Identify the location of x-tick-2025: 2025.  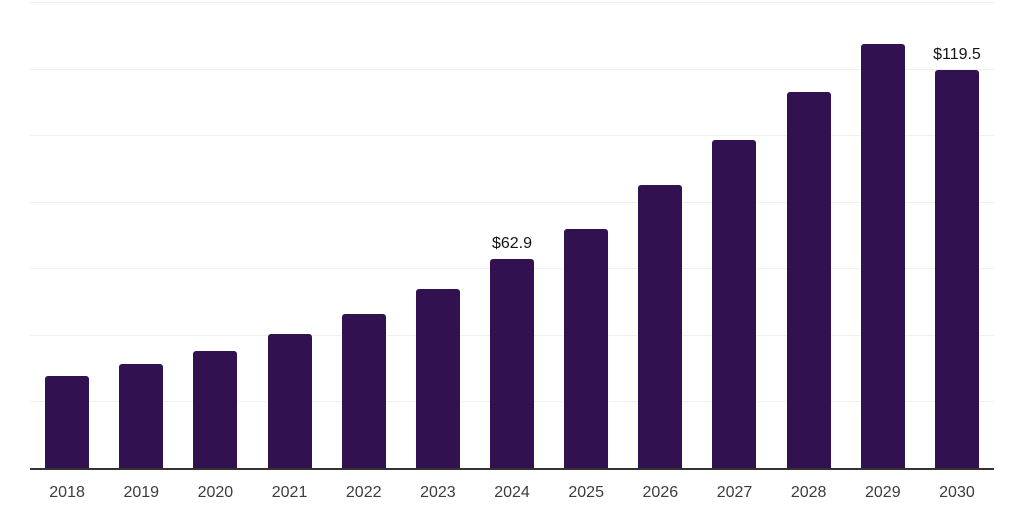
(586, 492).